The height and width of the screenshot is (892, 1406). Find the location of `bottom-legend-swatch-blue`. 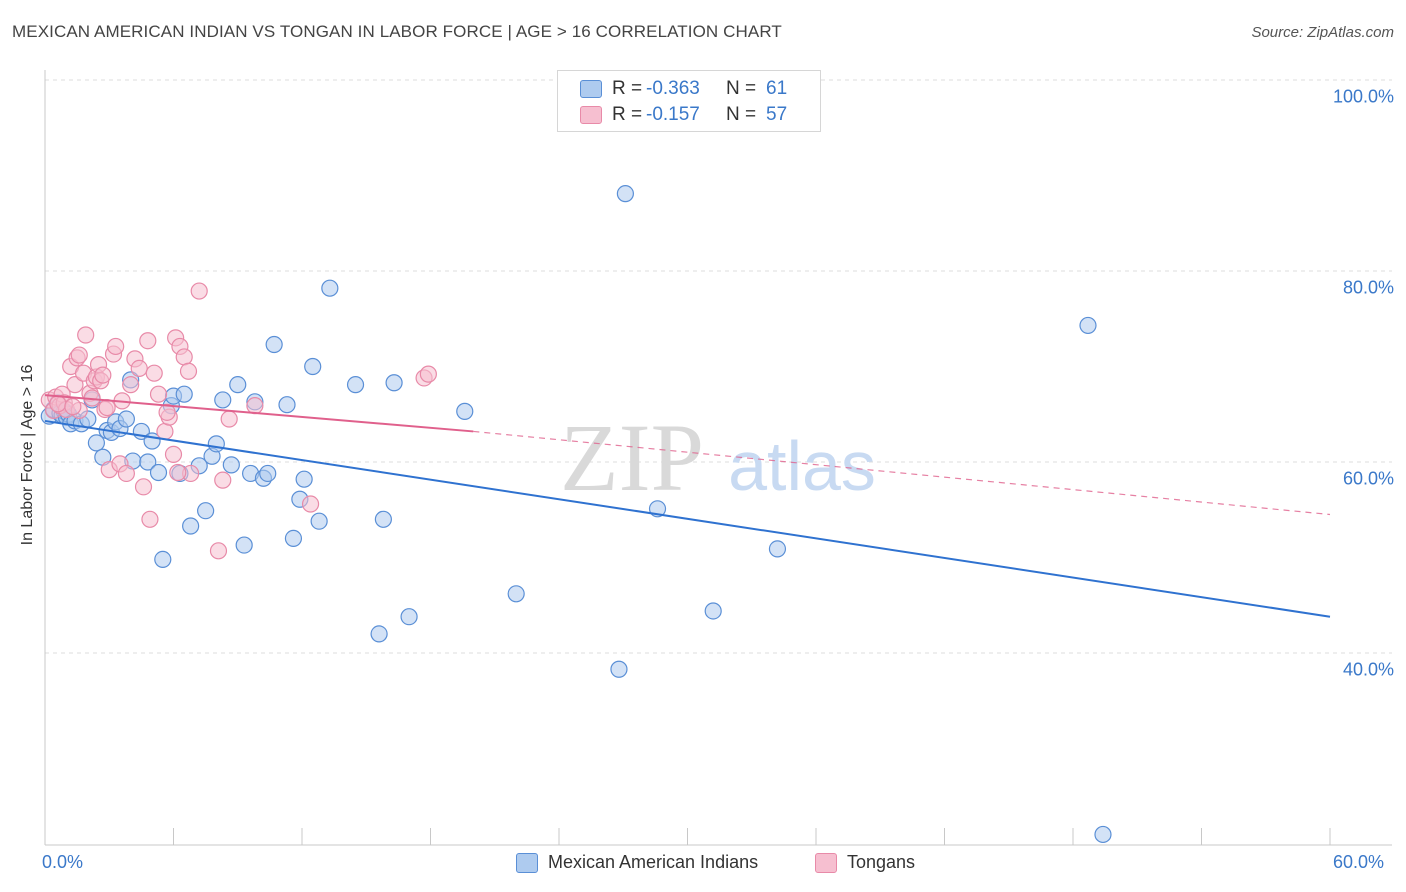

bottom-legend-swatch-blue is located at coordinates (527, 862).